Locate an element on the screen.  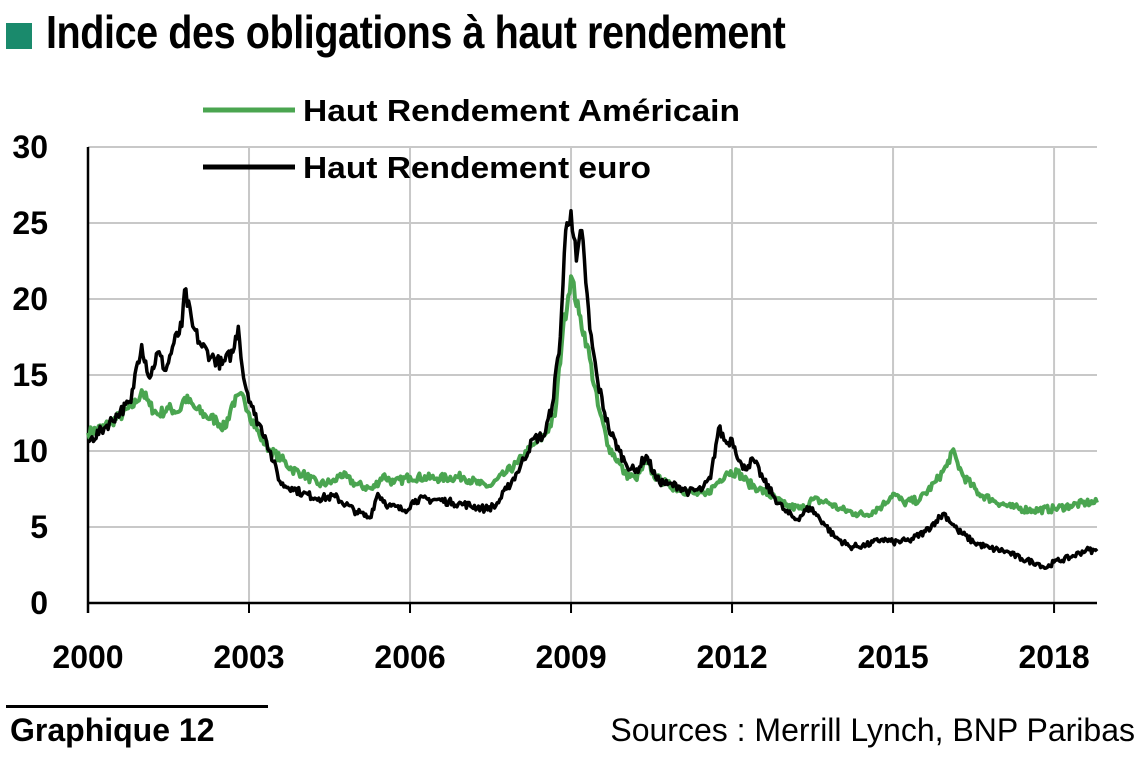
figure-label: Graphique 12 is located at coordinates (112, 730).